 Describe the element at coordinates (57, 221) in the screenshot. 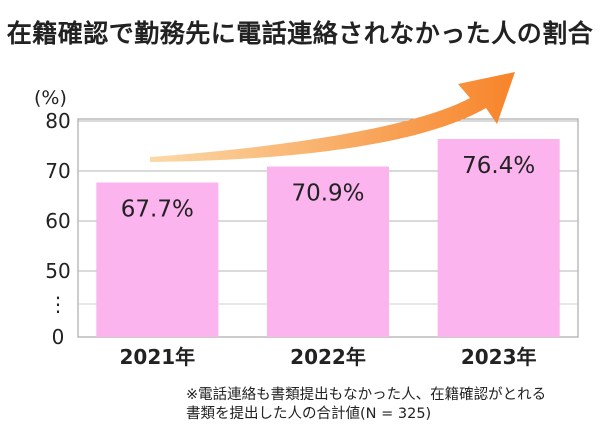

I see `y-tick-label-2: 60` at that location.